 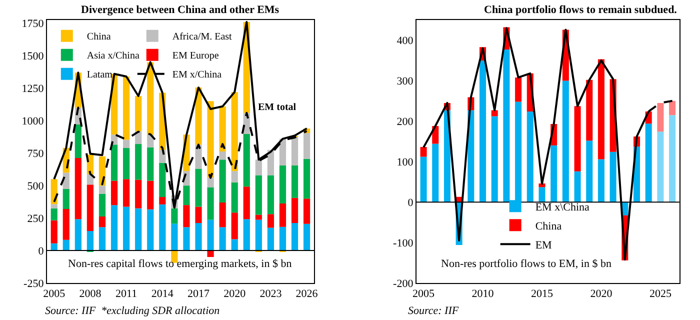 I want to click on y-tick-label: -250, so click(x=34, y=284).